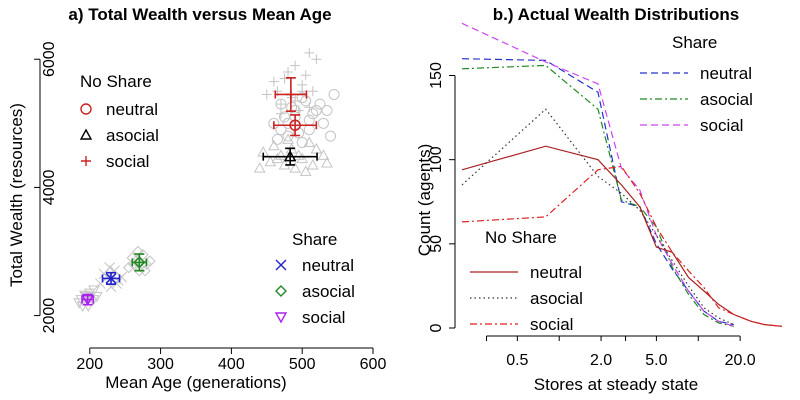 This screenshot has height=400, width=800. Describe the element at coordinates (424, 200) in the screenshot. I see `panel-b-ylabel: Count (agents)` at that location.